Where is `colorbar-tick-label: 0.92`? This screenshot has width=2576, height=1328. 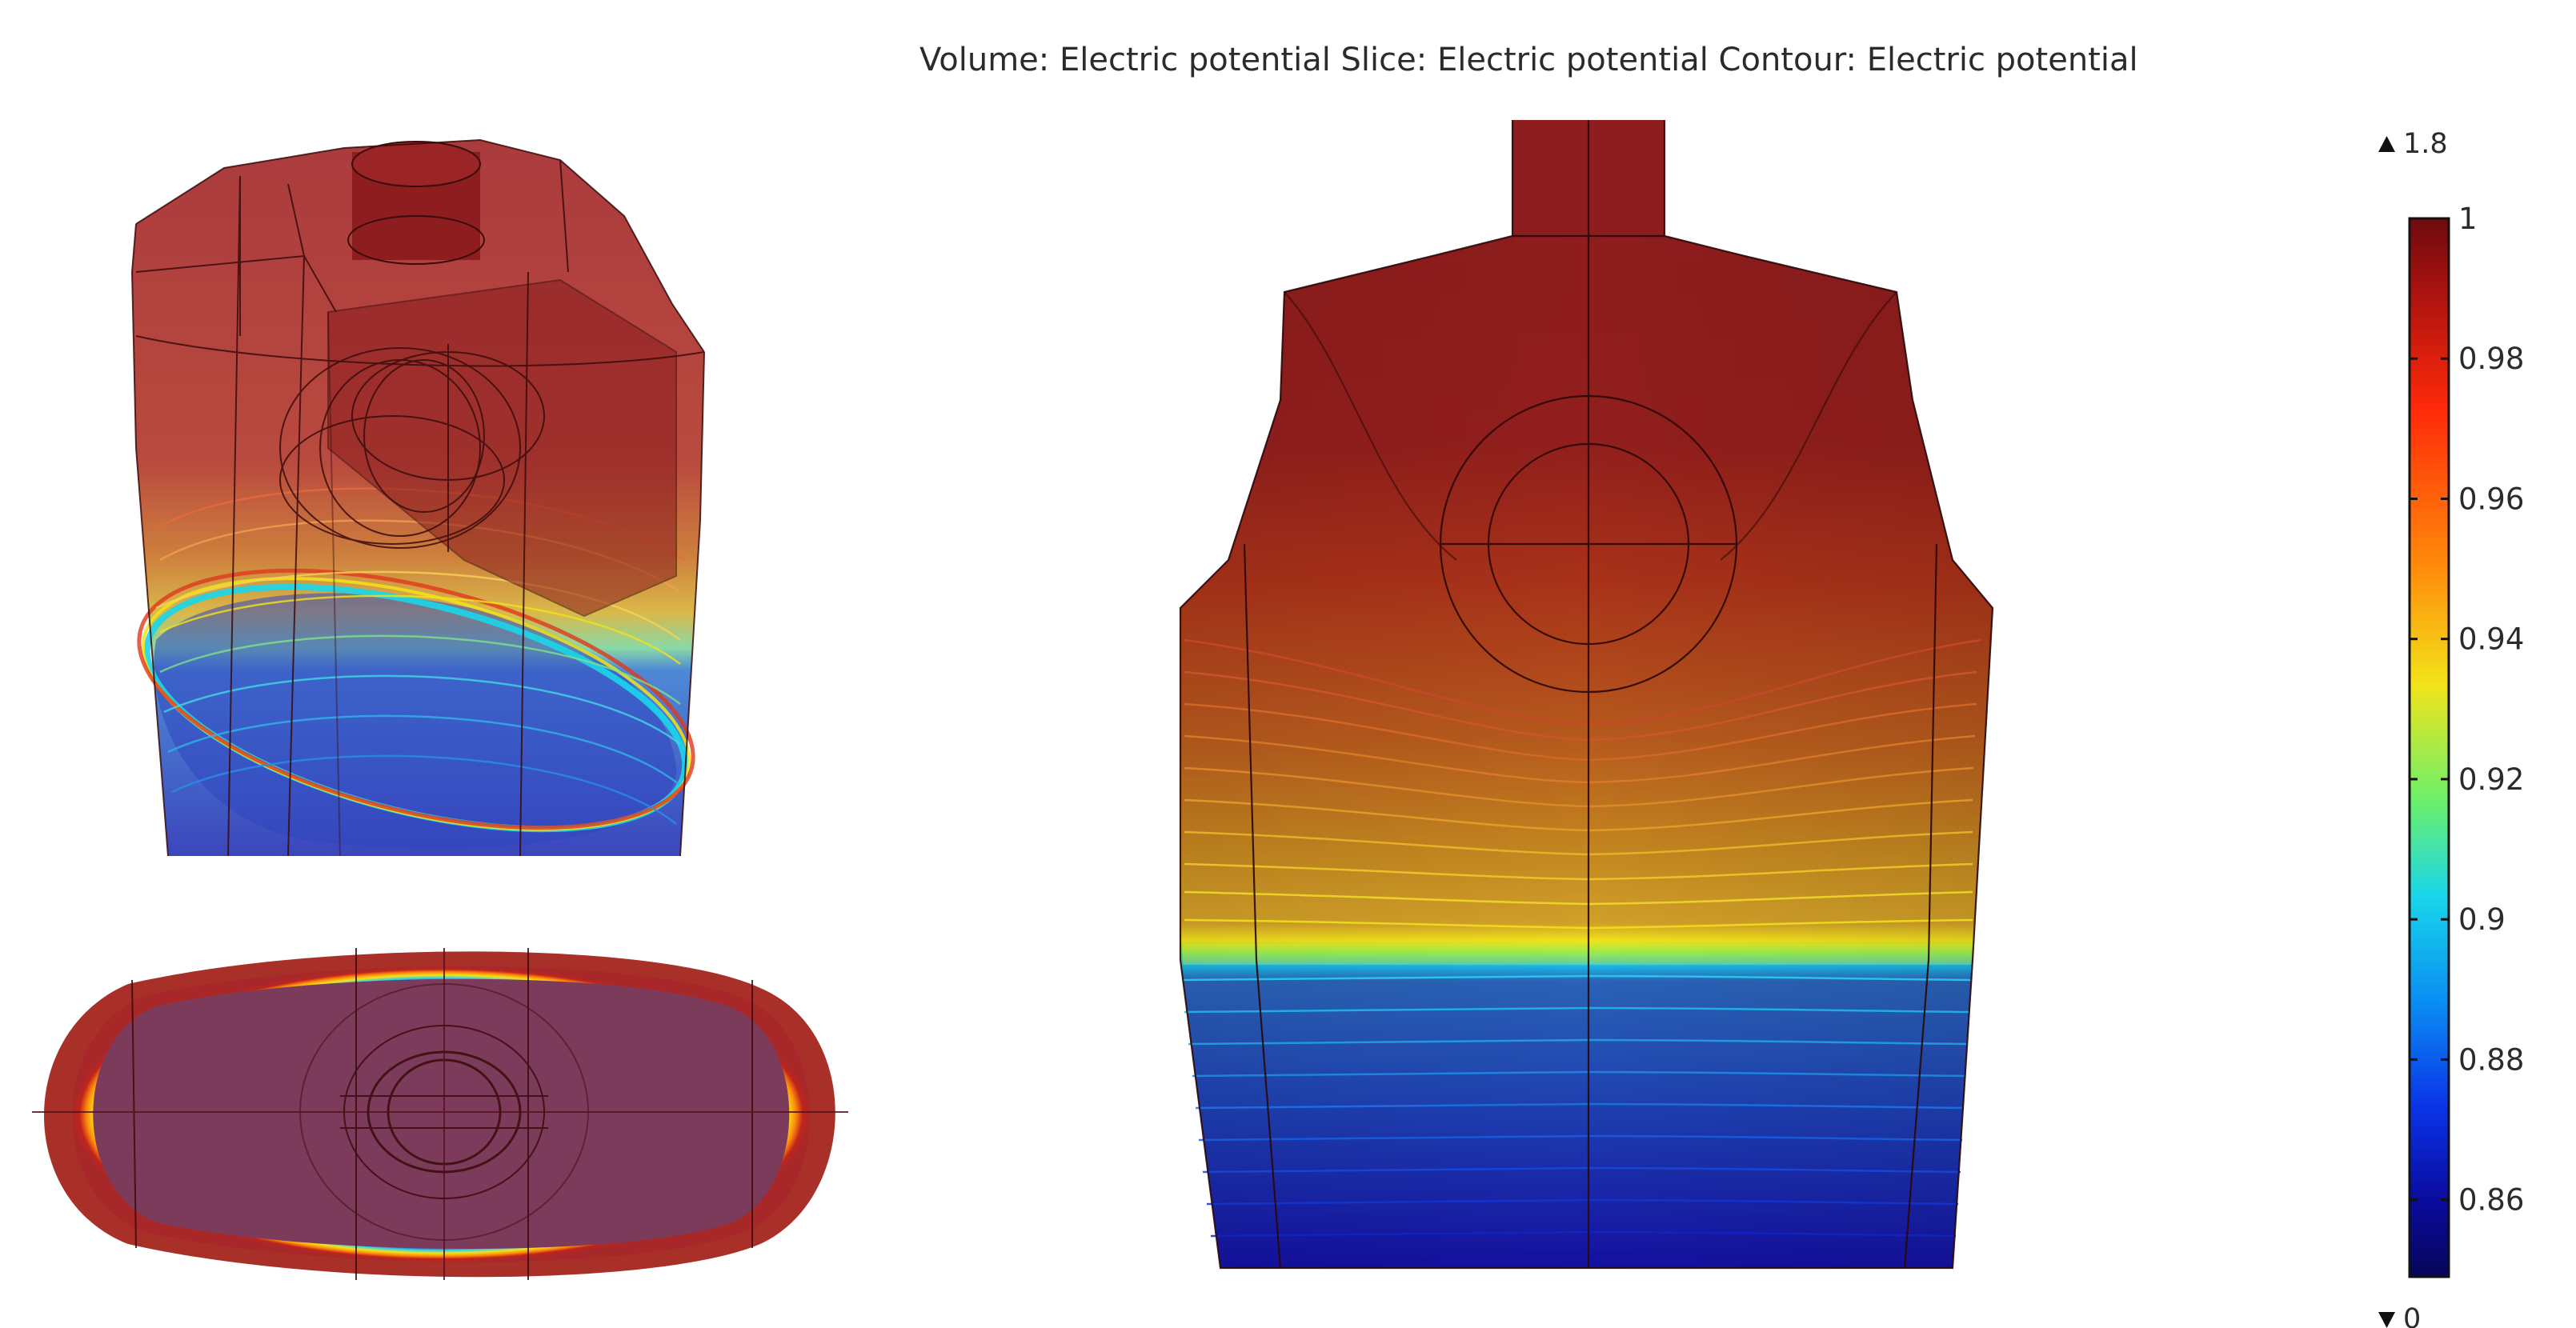
colorbar-tick-label: 0.92 is located at coordinates (2491, 779).